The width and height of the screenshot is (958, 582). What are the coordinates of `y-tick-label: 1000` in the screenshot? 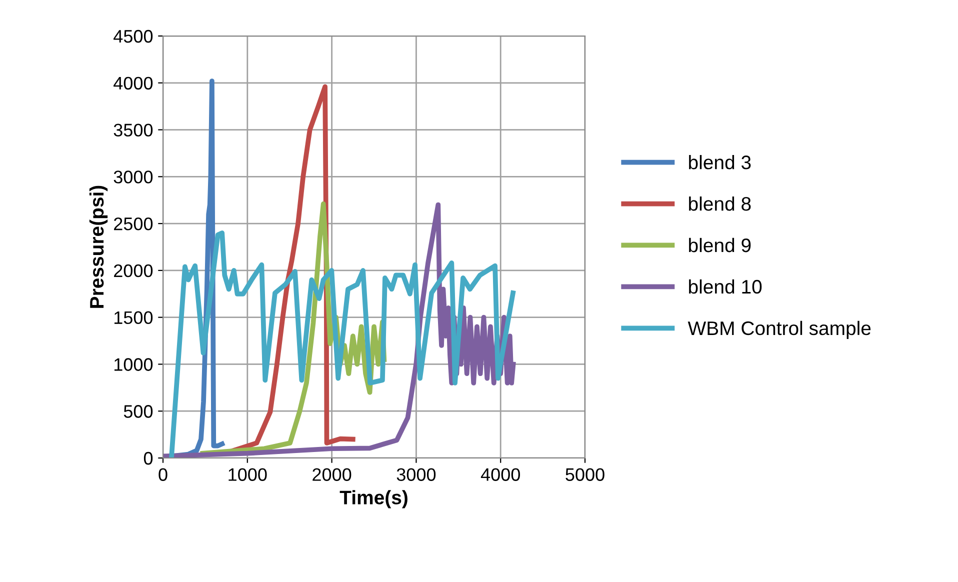 It's located at (133, 364).